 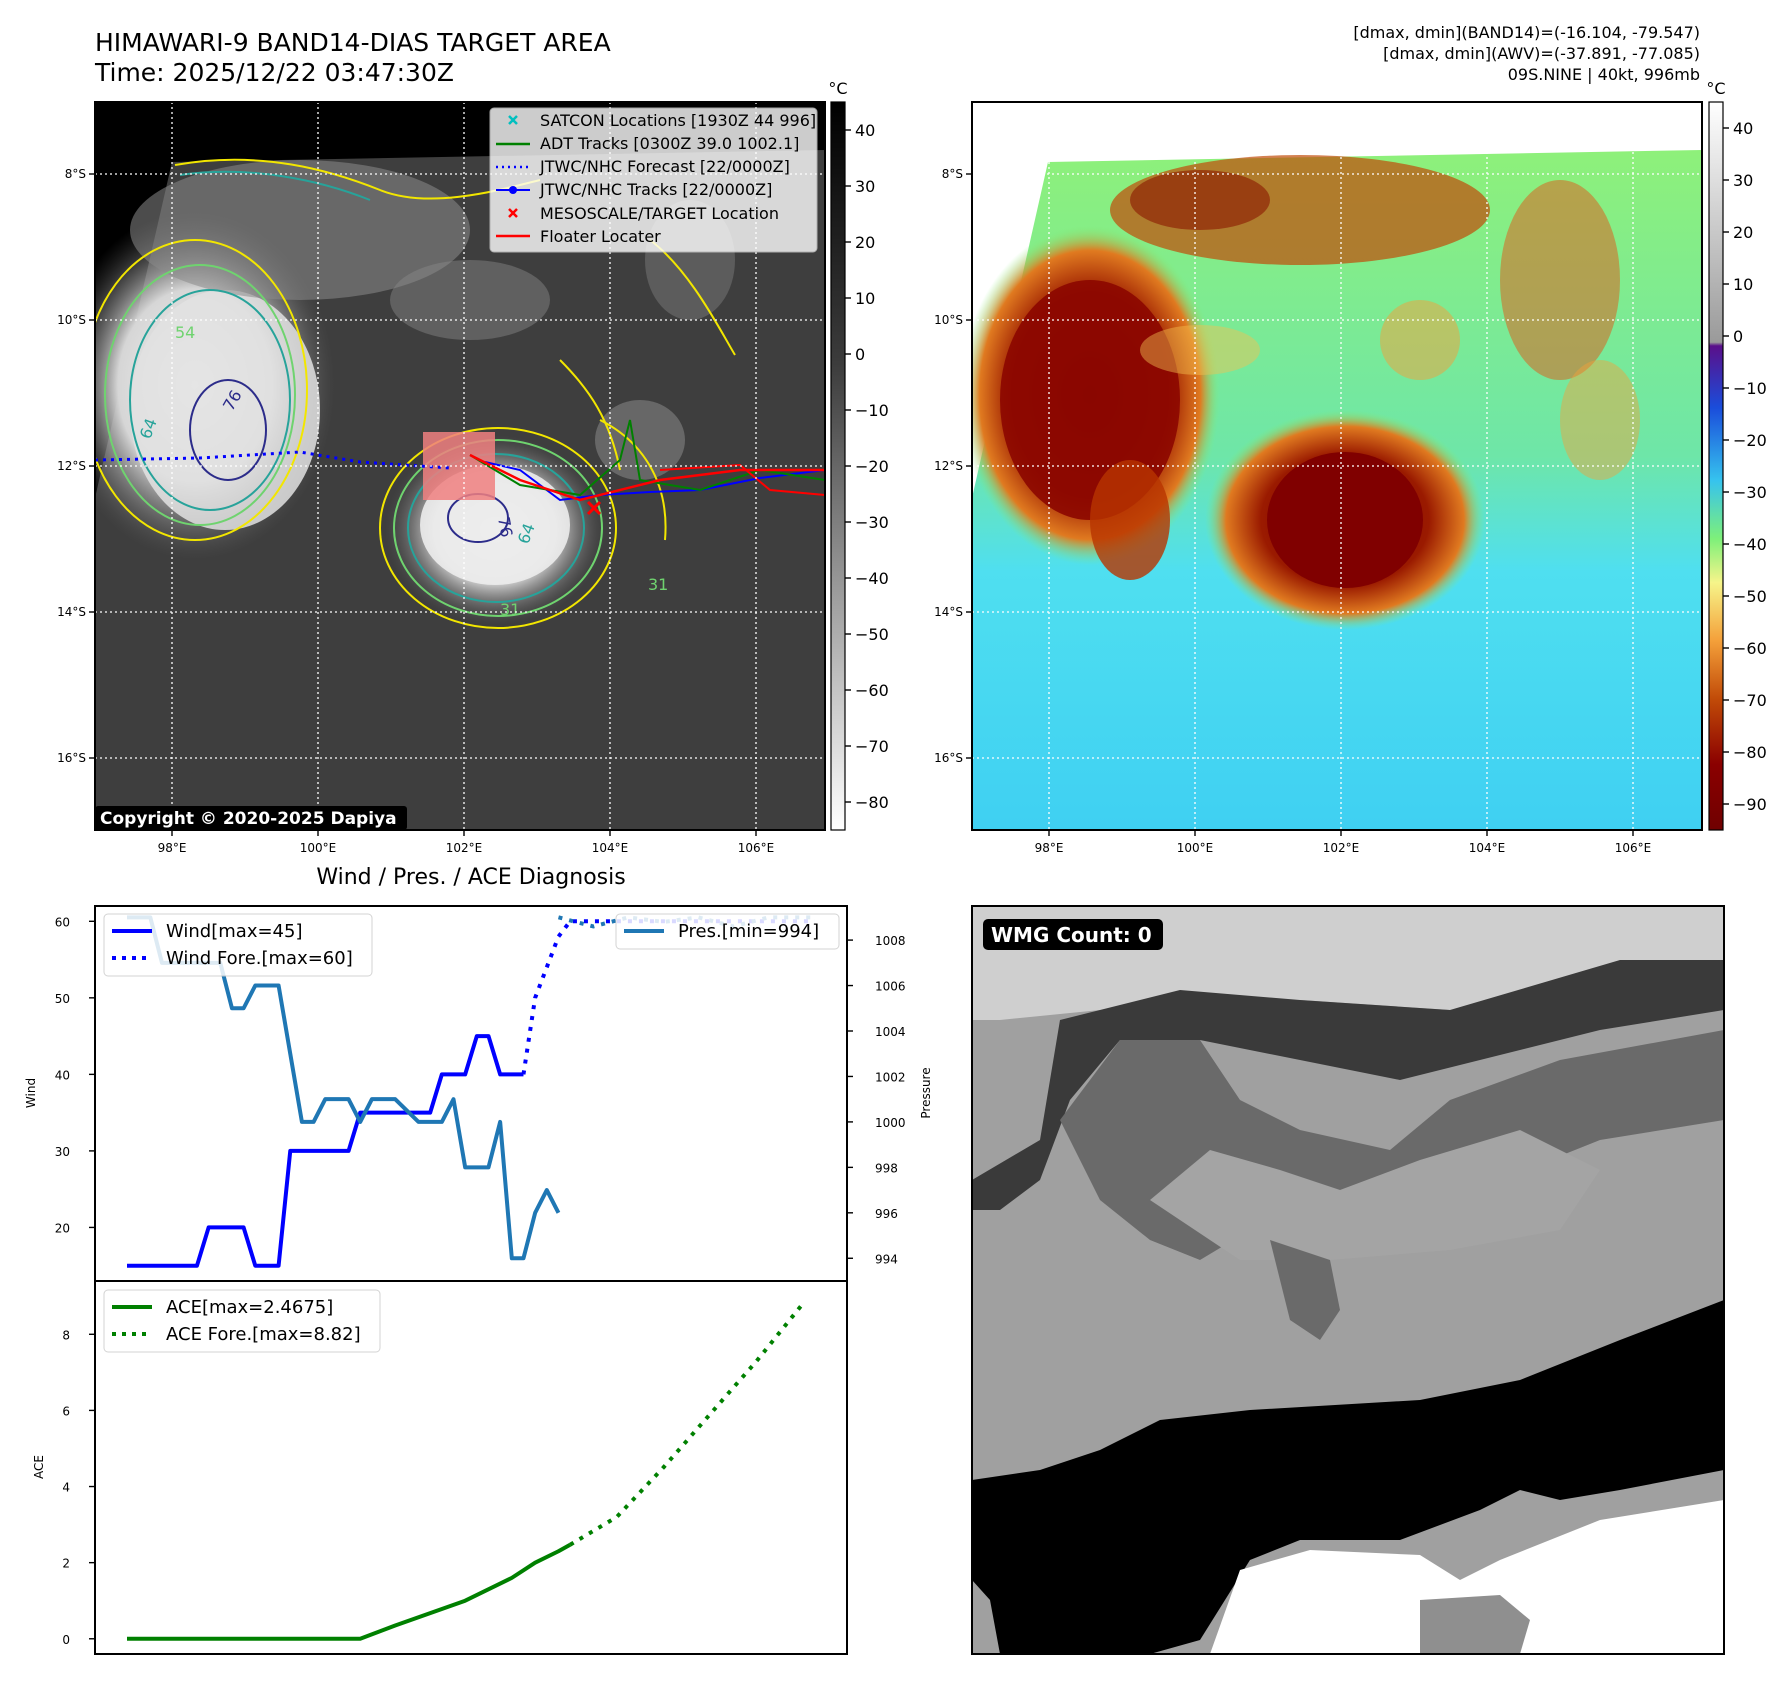 I want to click on colorbar-tick-label: 20, so click(x=1743, y=232).